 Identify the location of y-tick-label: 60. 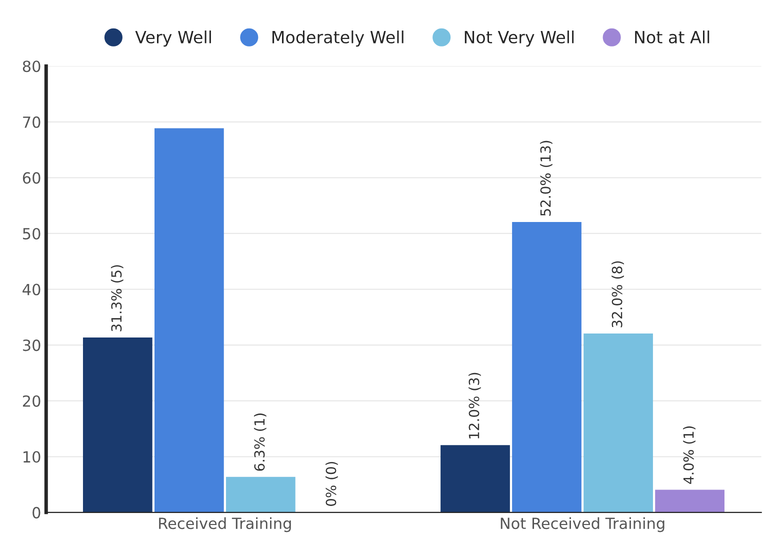
(31, 178).